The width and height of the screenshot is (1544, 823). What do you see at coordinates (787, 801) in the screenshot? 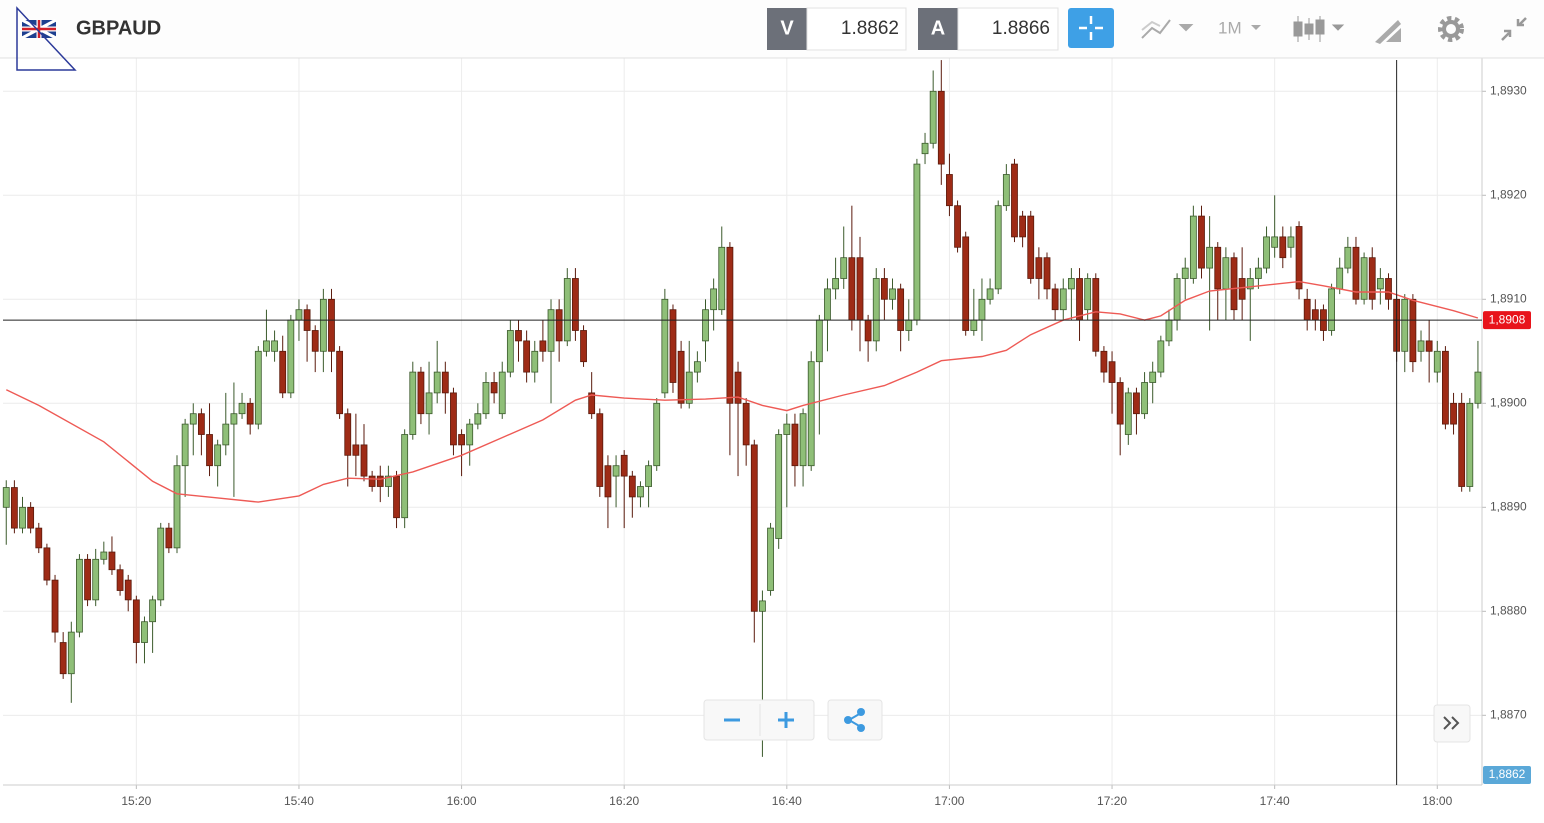
I see `x-tick-label: 16:40` at bounding box center [787, 801].